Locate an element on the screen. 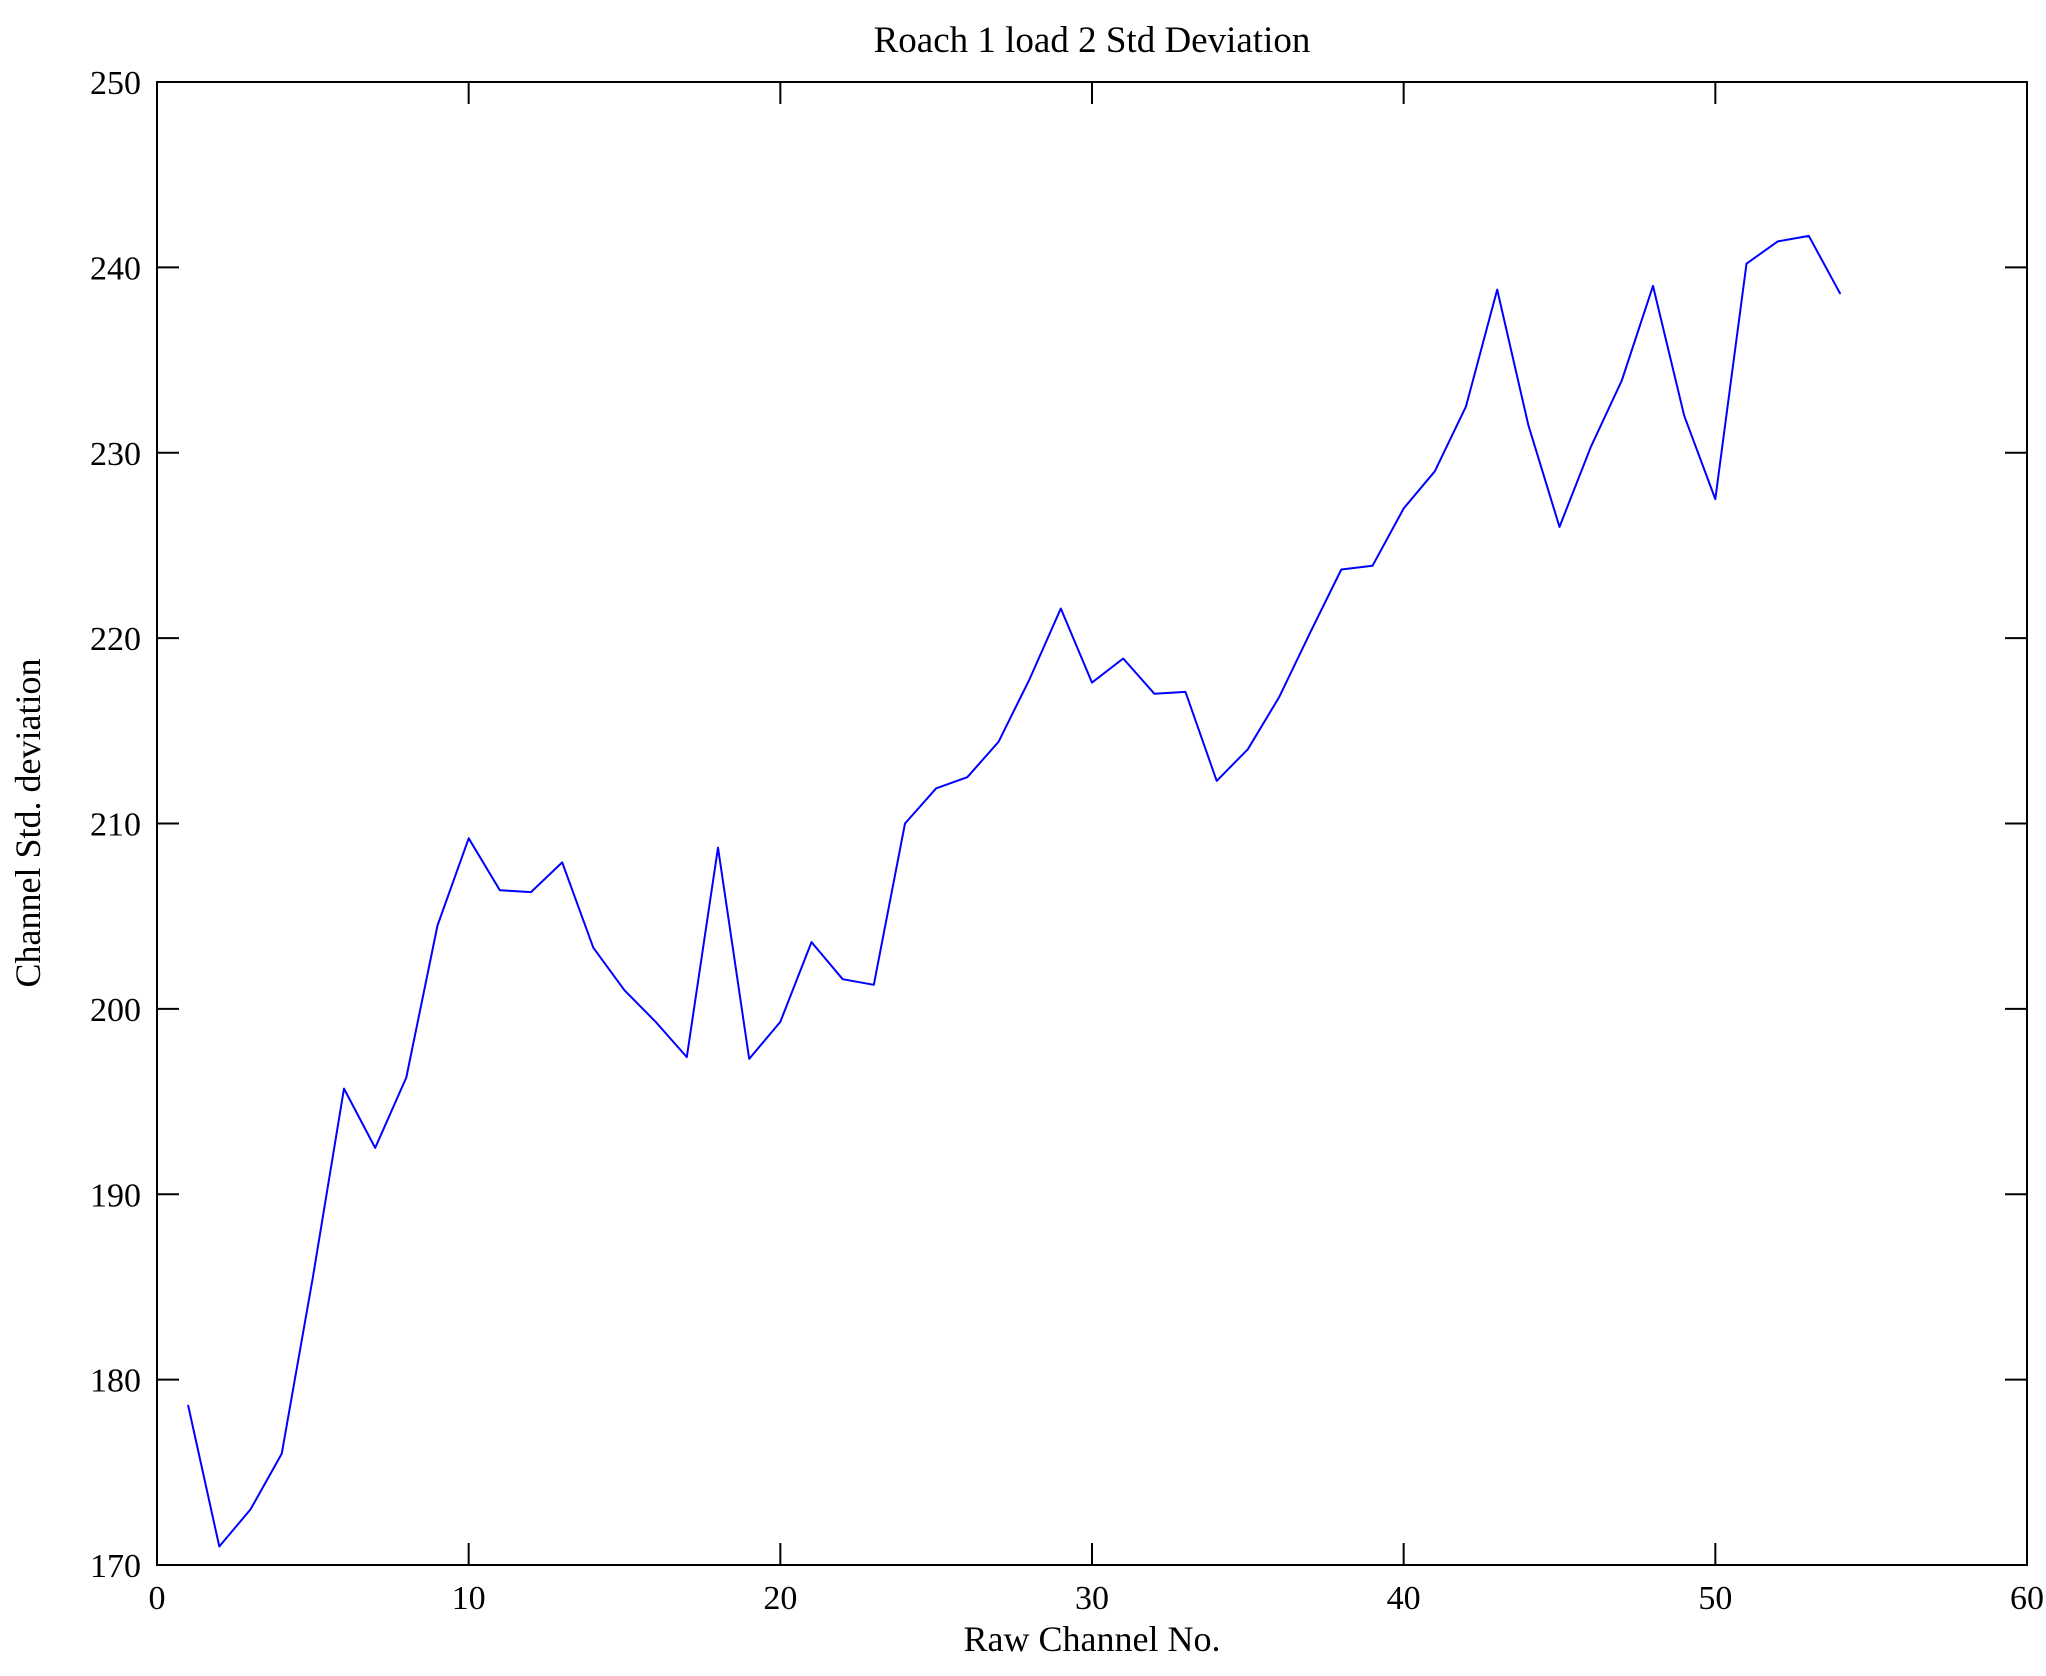  x-tick-label: 20 is located at coordinates (780, 1598).